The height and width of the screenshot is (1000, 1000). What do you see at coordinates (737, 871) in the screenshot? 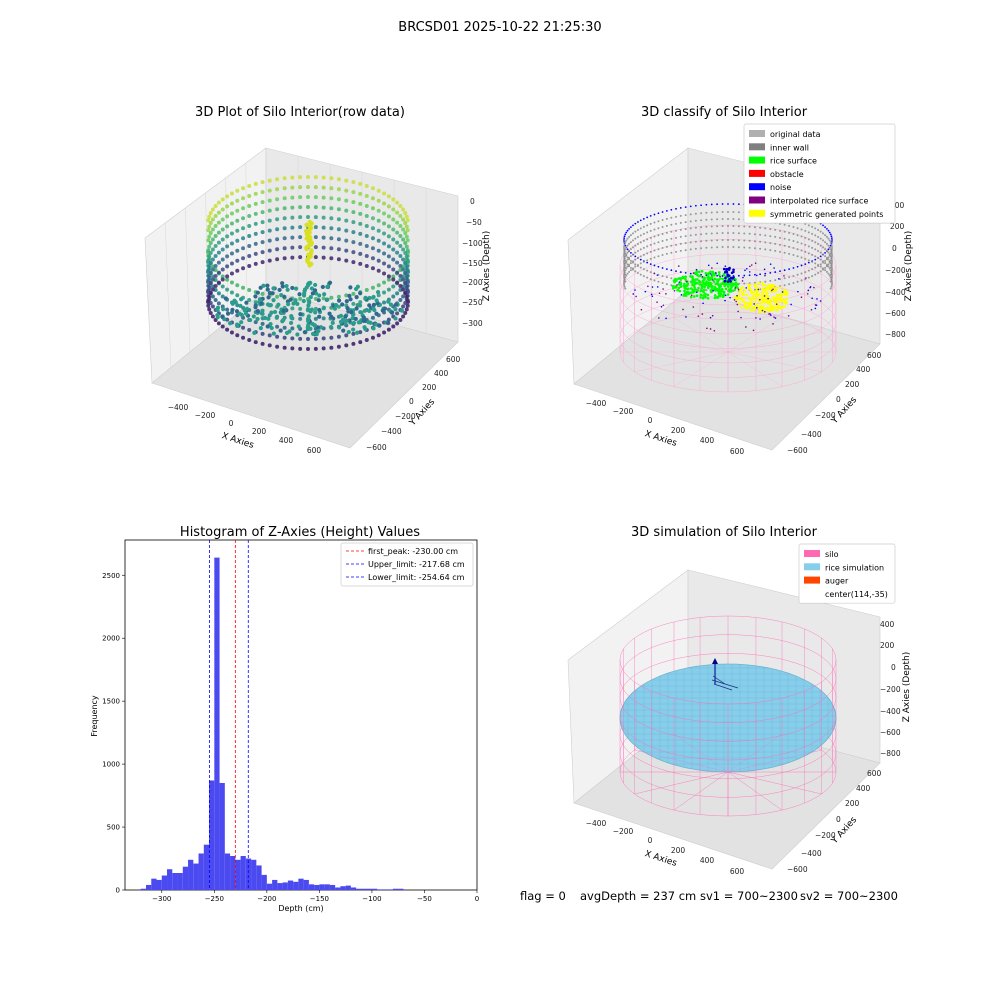
I see `simulation-xtick: 600` at bounding box center [737, 871].